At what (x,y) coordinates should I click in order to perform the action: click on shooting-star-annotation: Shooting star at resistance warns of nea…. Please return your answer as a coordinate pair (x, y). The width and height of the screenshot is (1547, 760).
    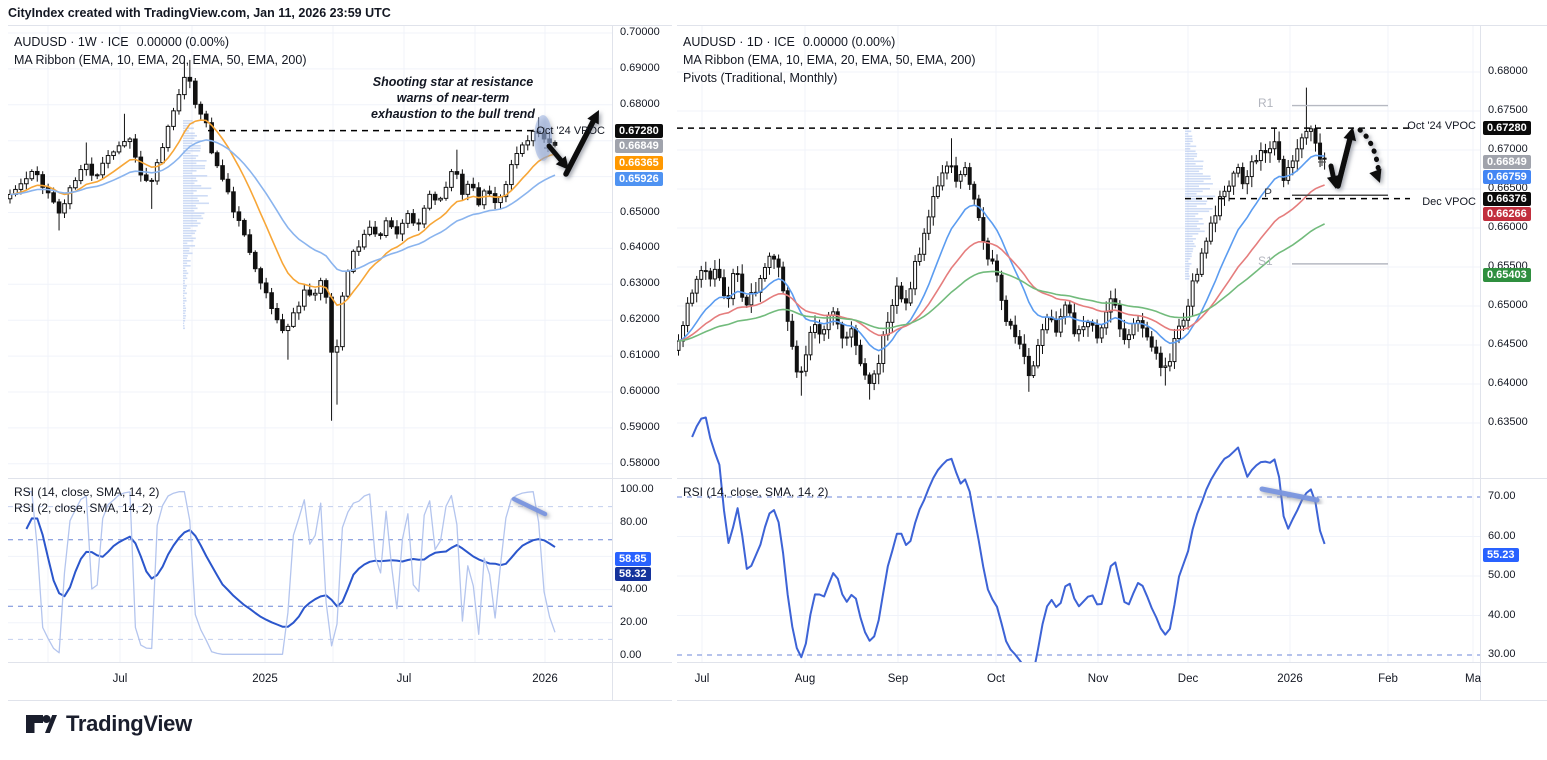
    Looking at the image, I should click on (453, 98).